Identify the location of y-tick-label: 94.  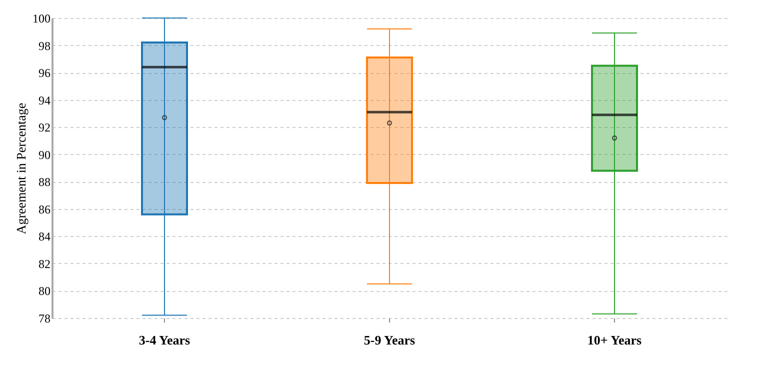
(44, 100).